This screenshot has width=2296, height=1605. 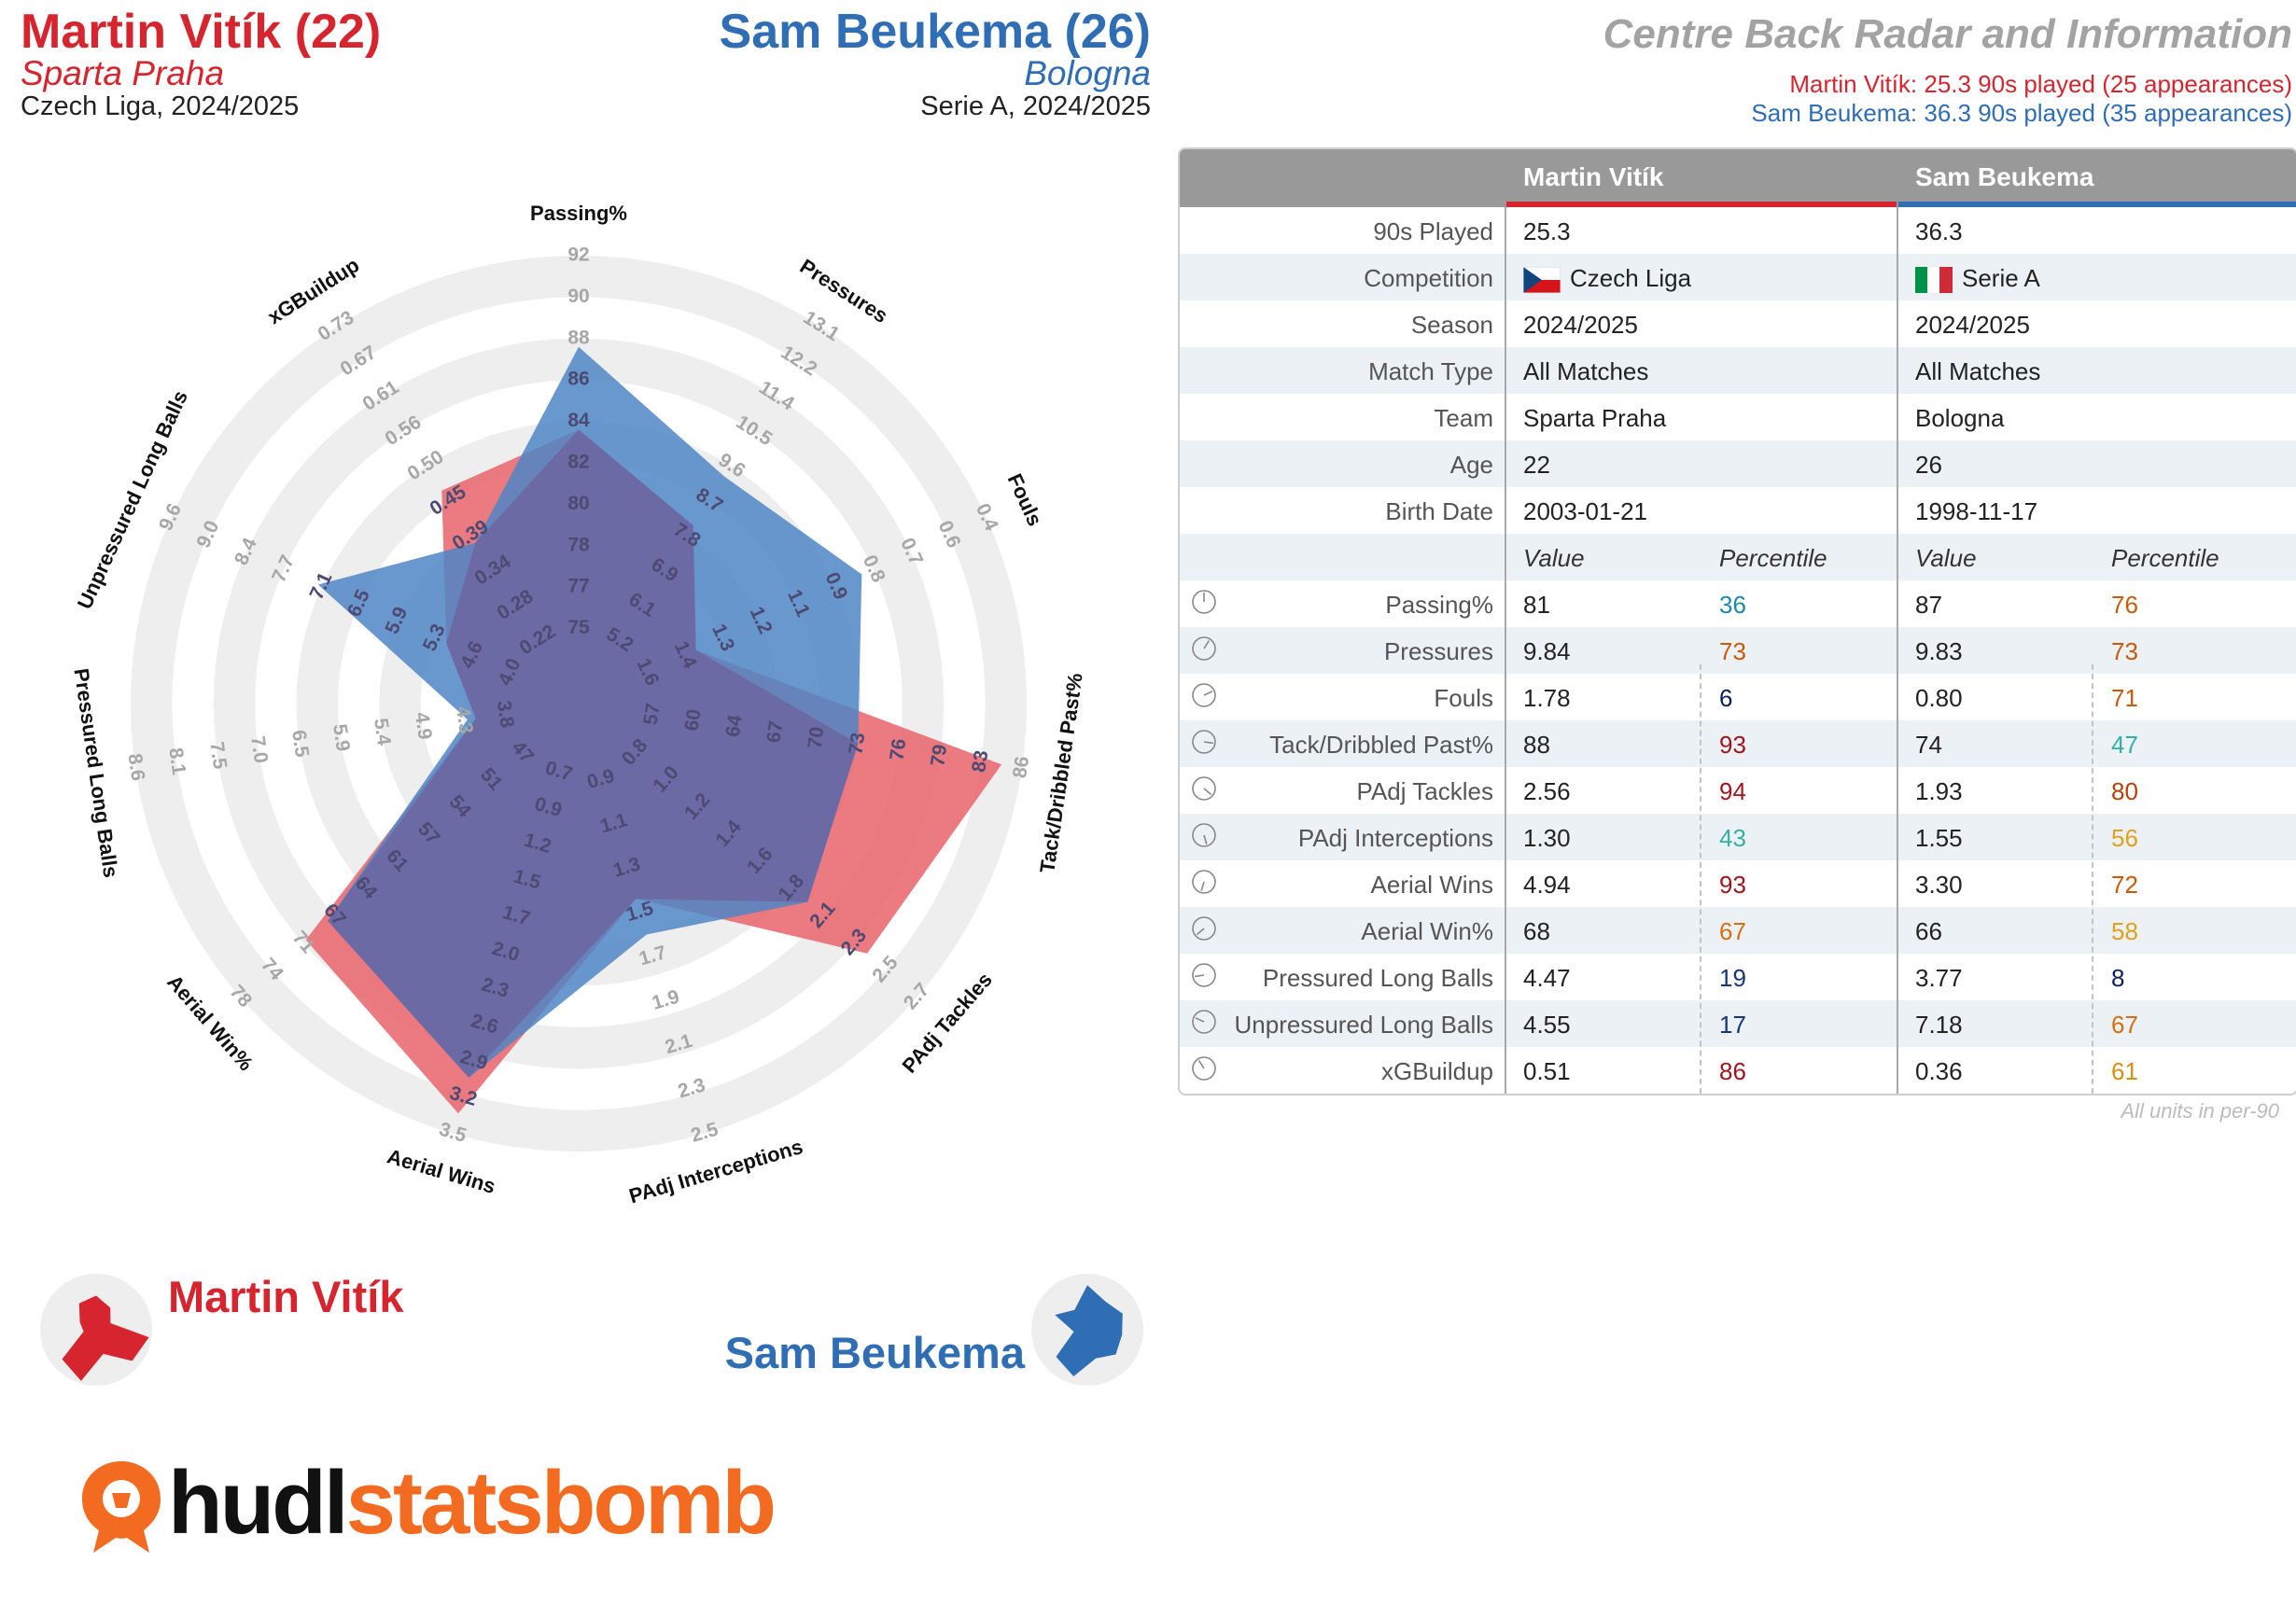 What do you see at coordinates (2005, 176) in the screenshot?
I see `table-header-player2: Sam Beukema` at bounding box center [2005, 176].